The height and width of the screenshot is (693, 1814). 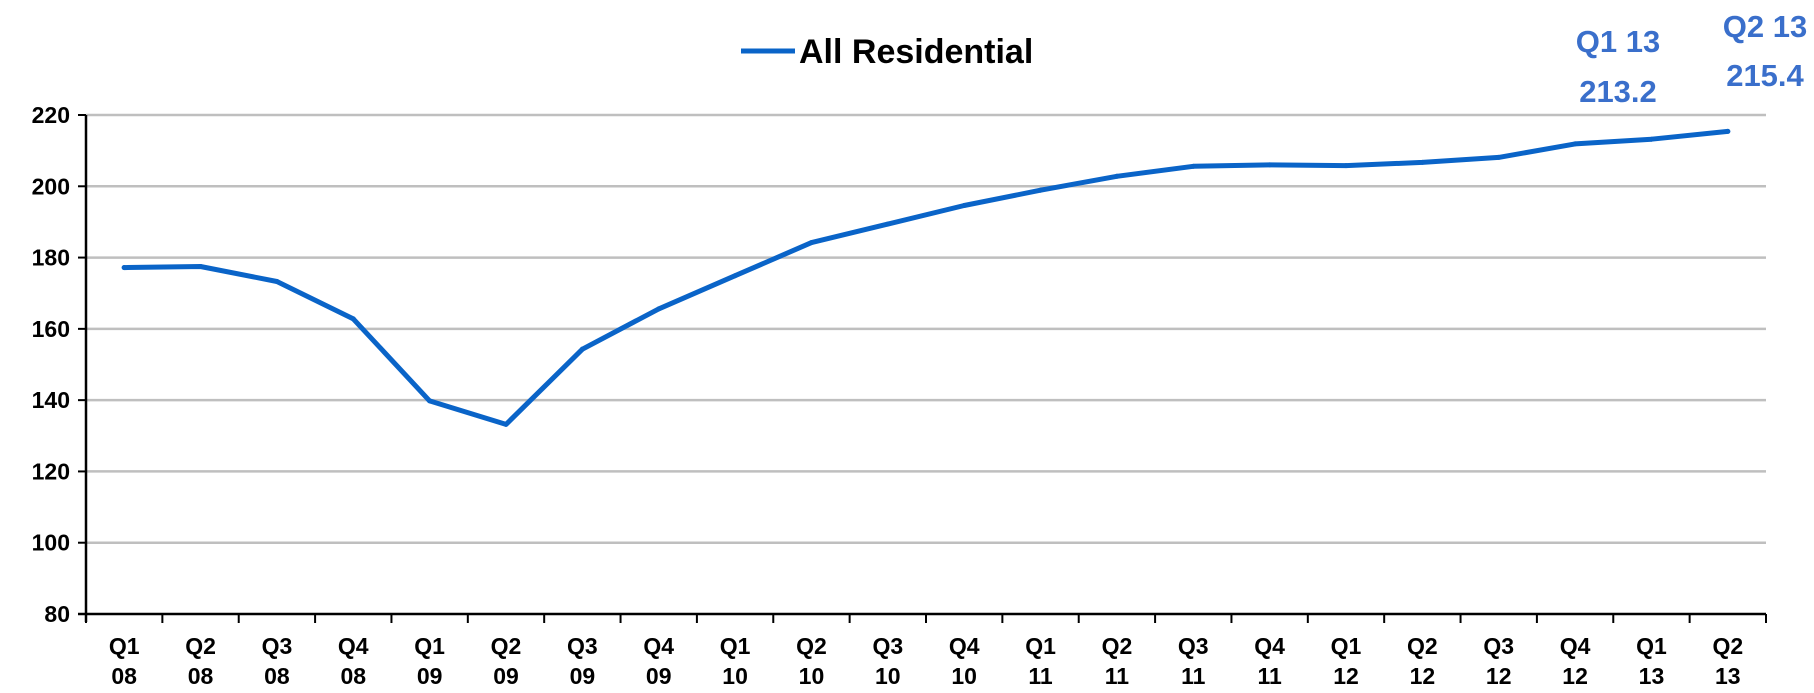 I want to click on y-tick-label: 80, so click(x=57, y=614).